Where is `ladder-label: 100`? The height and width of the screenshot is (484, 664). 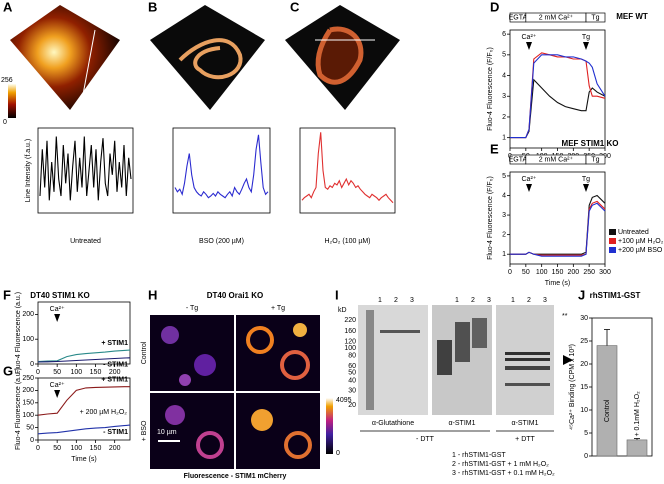
ladder-label: 100 is located at coordinates (350, 348).